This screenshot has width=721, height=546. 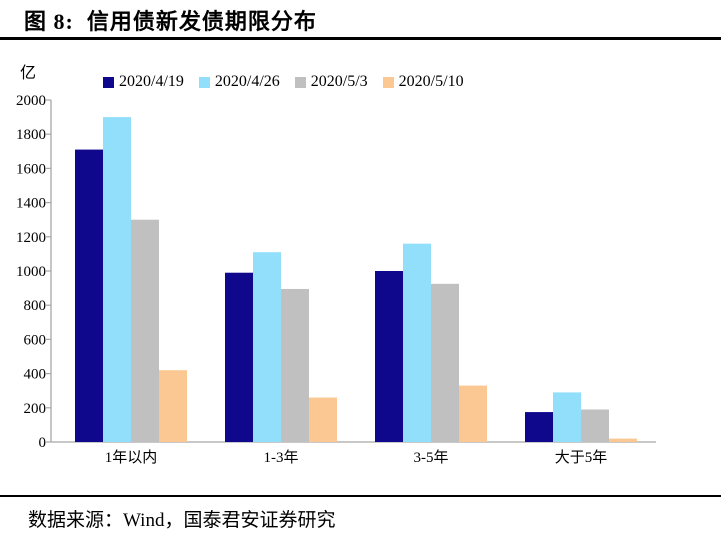 I want to click on bar-2020/5/10-大于5年, so click(x=623, y=440).